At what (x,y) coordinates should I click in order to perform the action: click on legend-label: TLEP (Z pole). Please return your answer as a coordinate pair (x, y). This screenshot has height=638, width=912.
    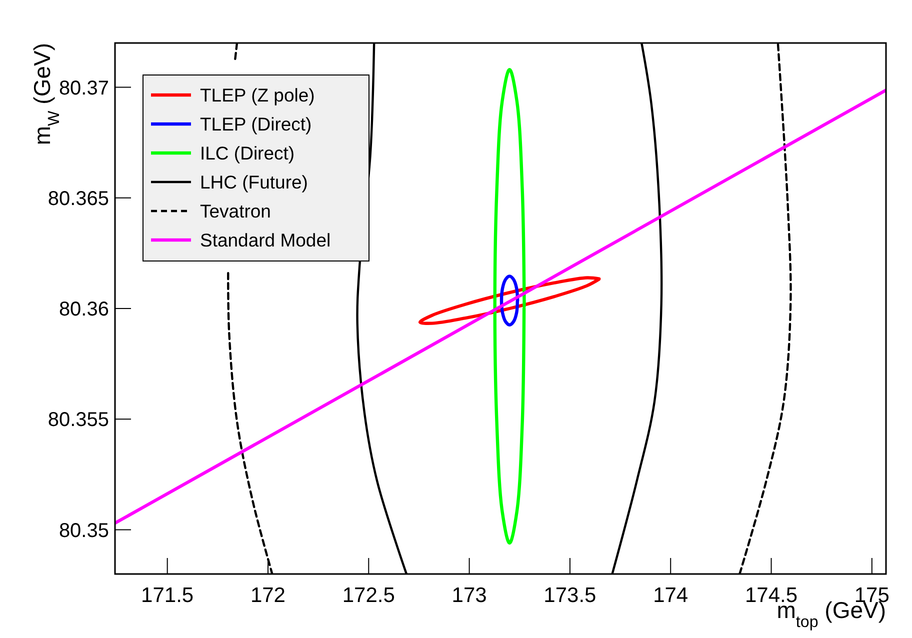
    Looking at the image, I should click on (257, 95).